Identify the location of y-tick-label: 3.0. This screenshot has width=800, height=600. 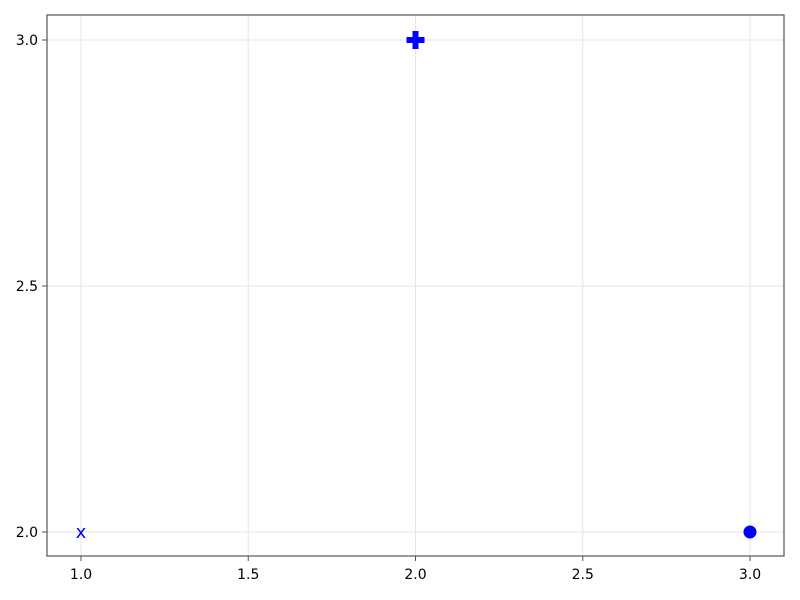
(27, 41).